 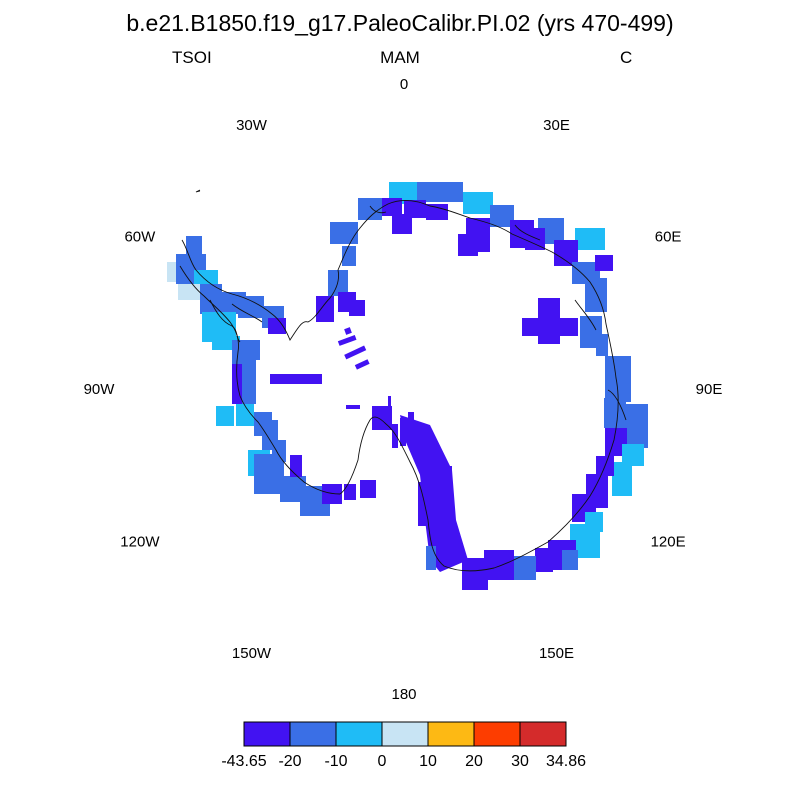 I want to click on lon-label: 60E, so click(x=668, y=237).